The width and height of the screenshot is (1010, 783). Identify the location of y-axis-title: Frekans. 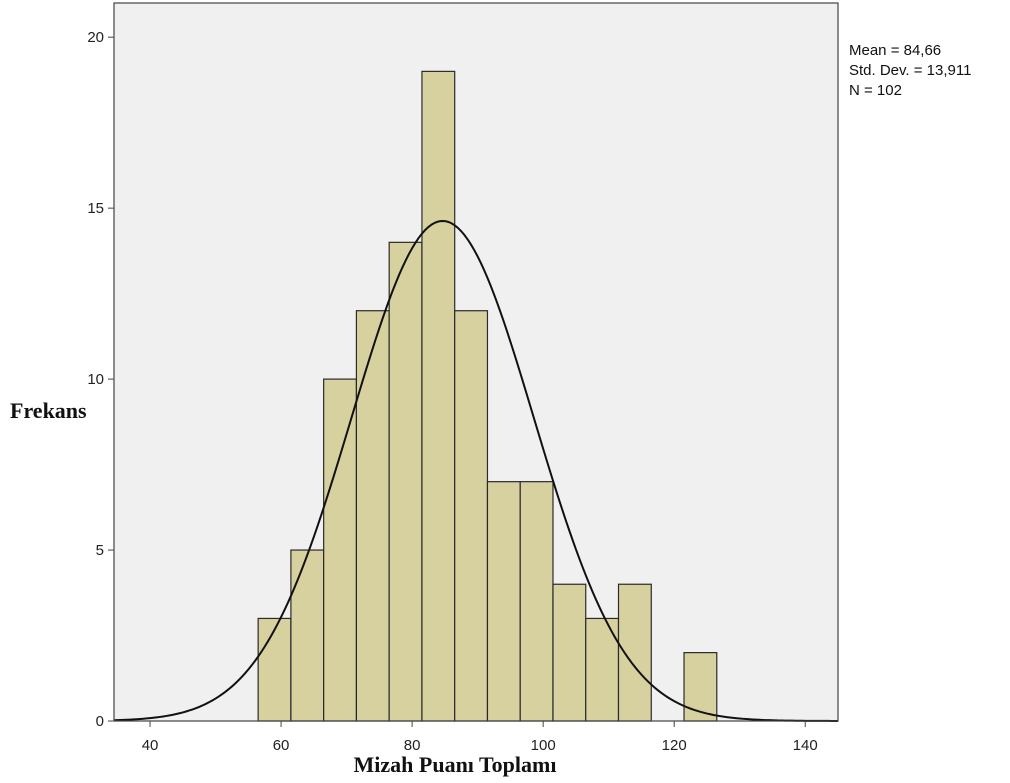
(48, 410).